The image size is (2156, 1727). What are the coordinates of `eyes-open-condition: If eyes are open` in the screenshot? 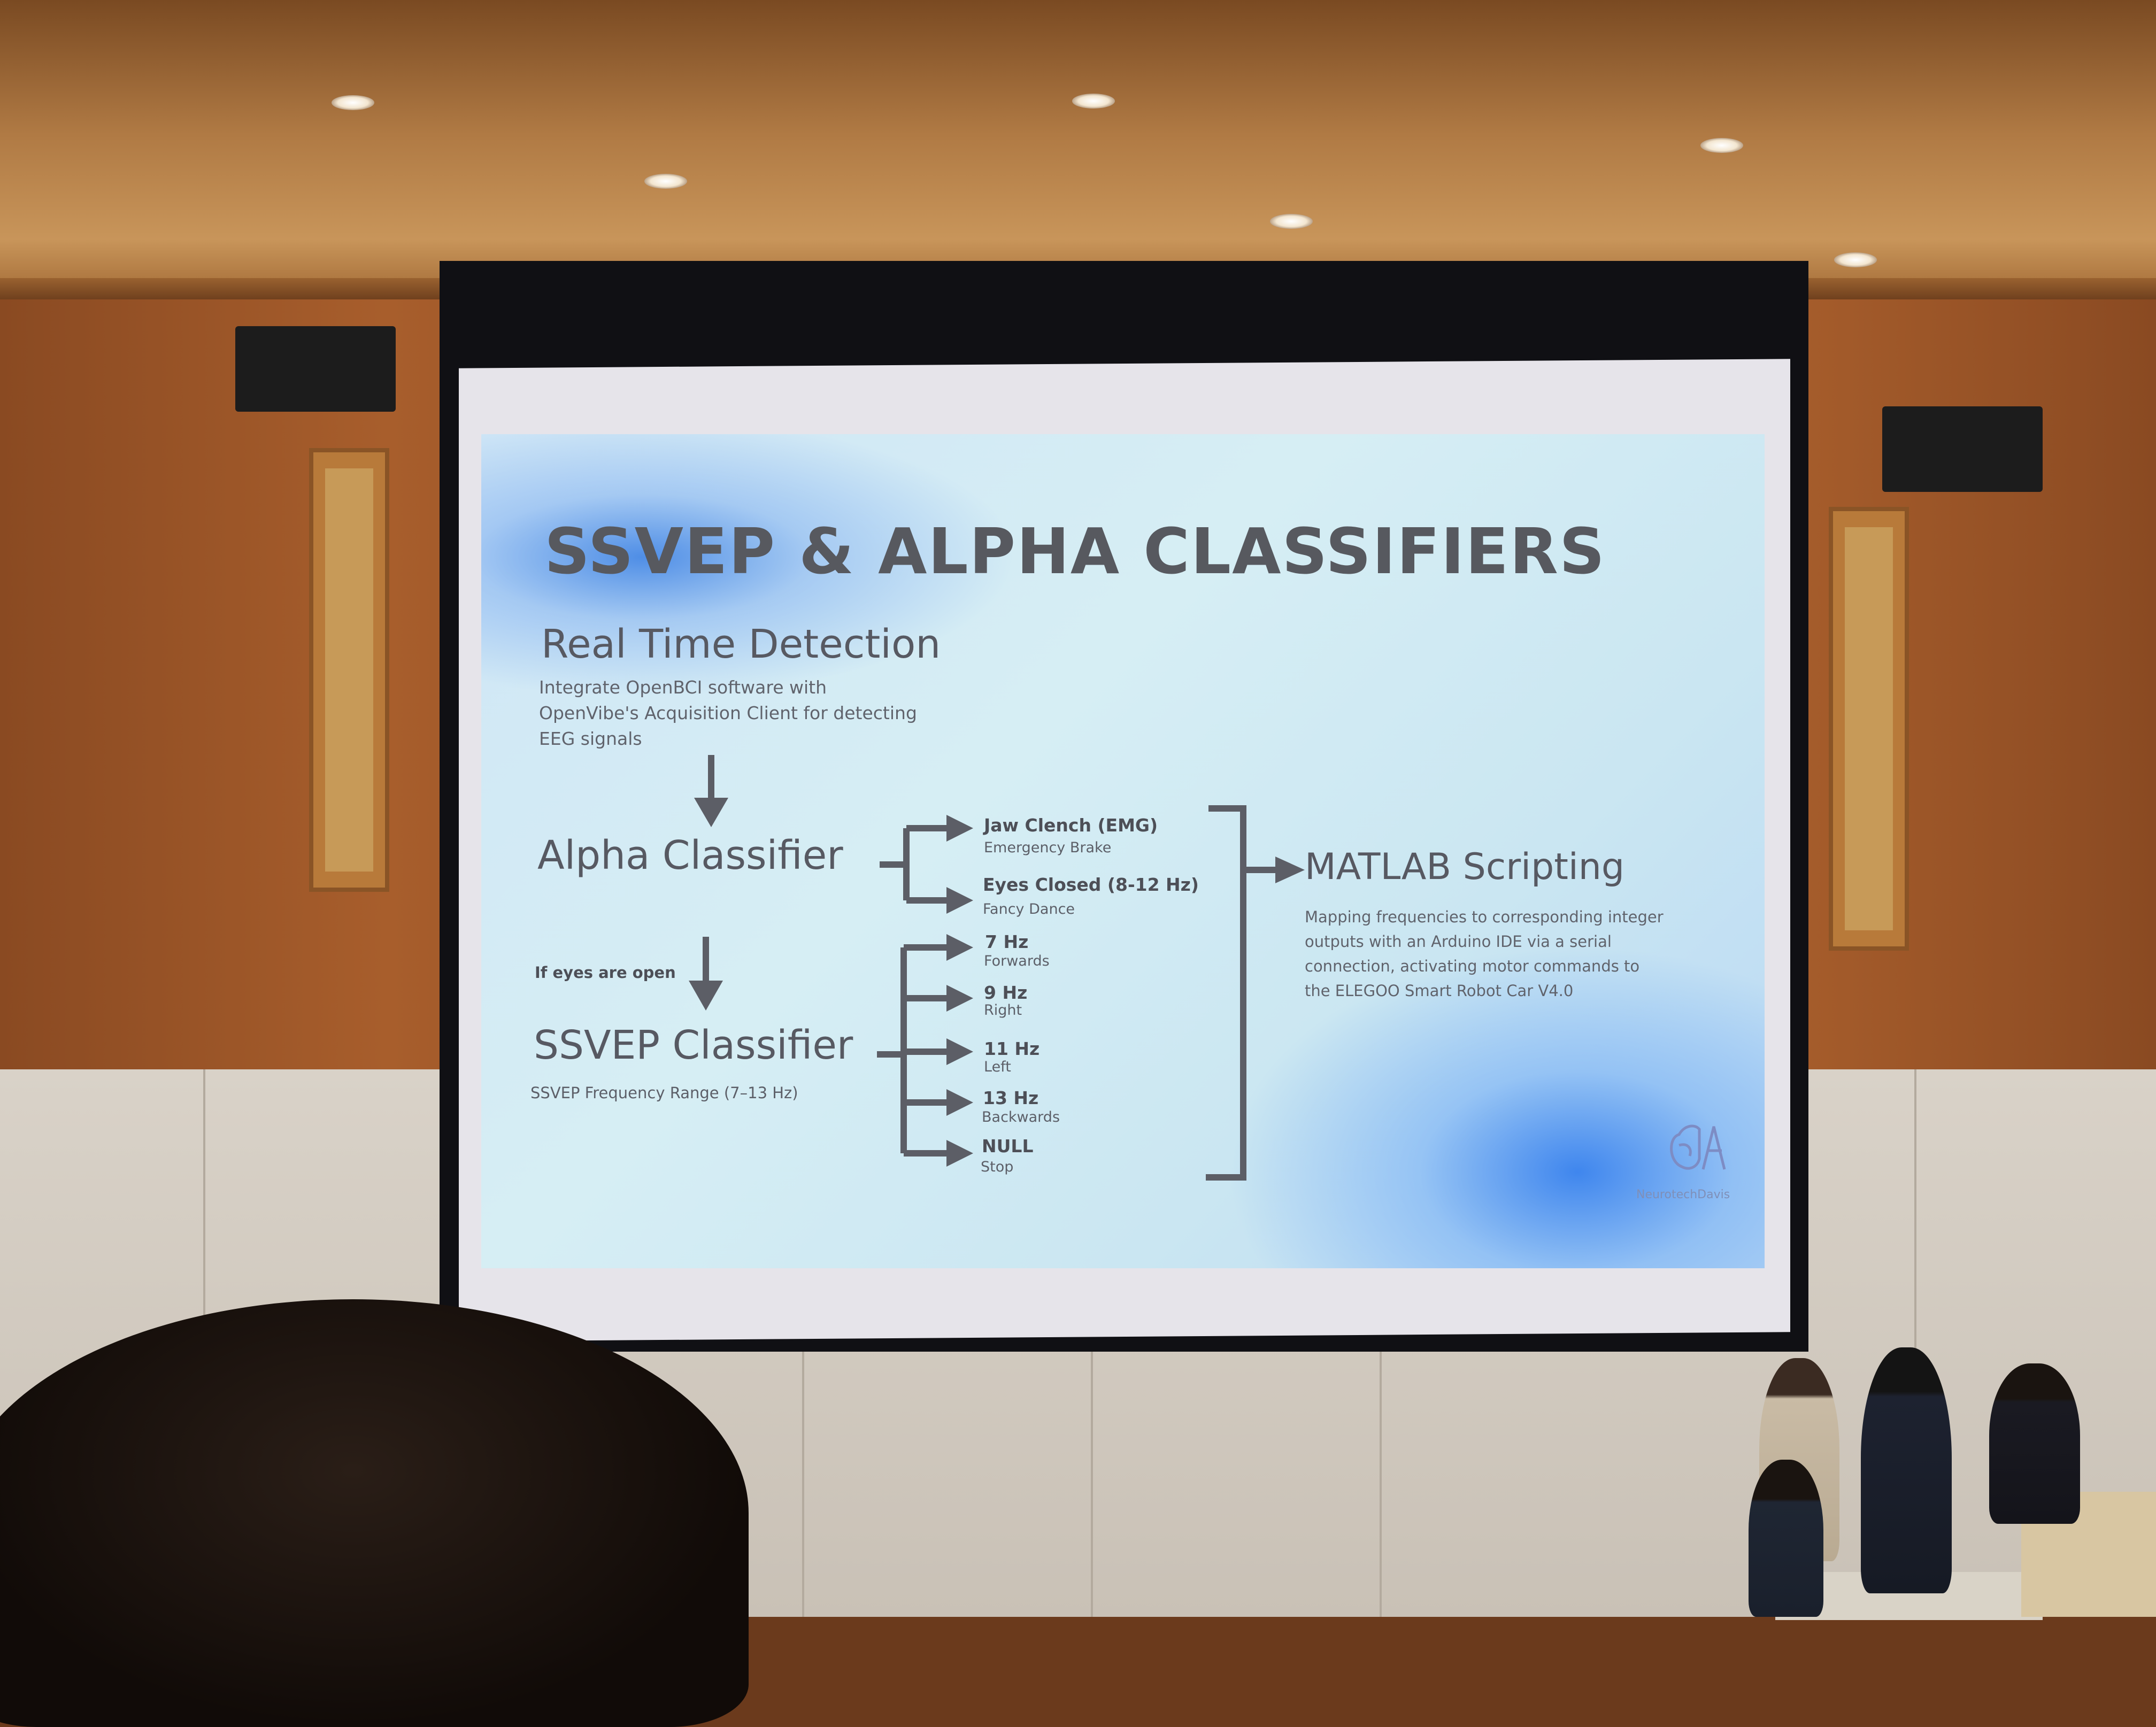 It's located at (605, 973).